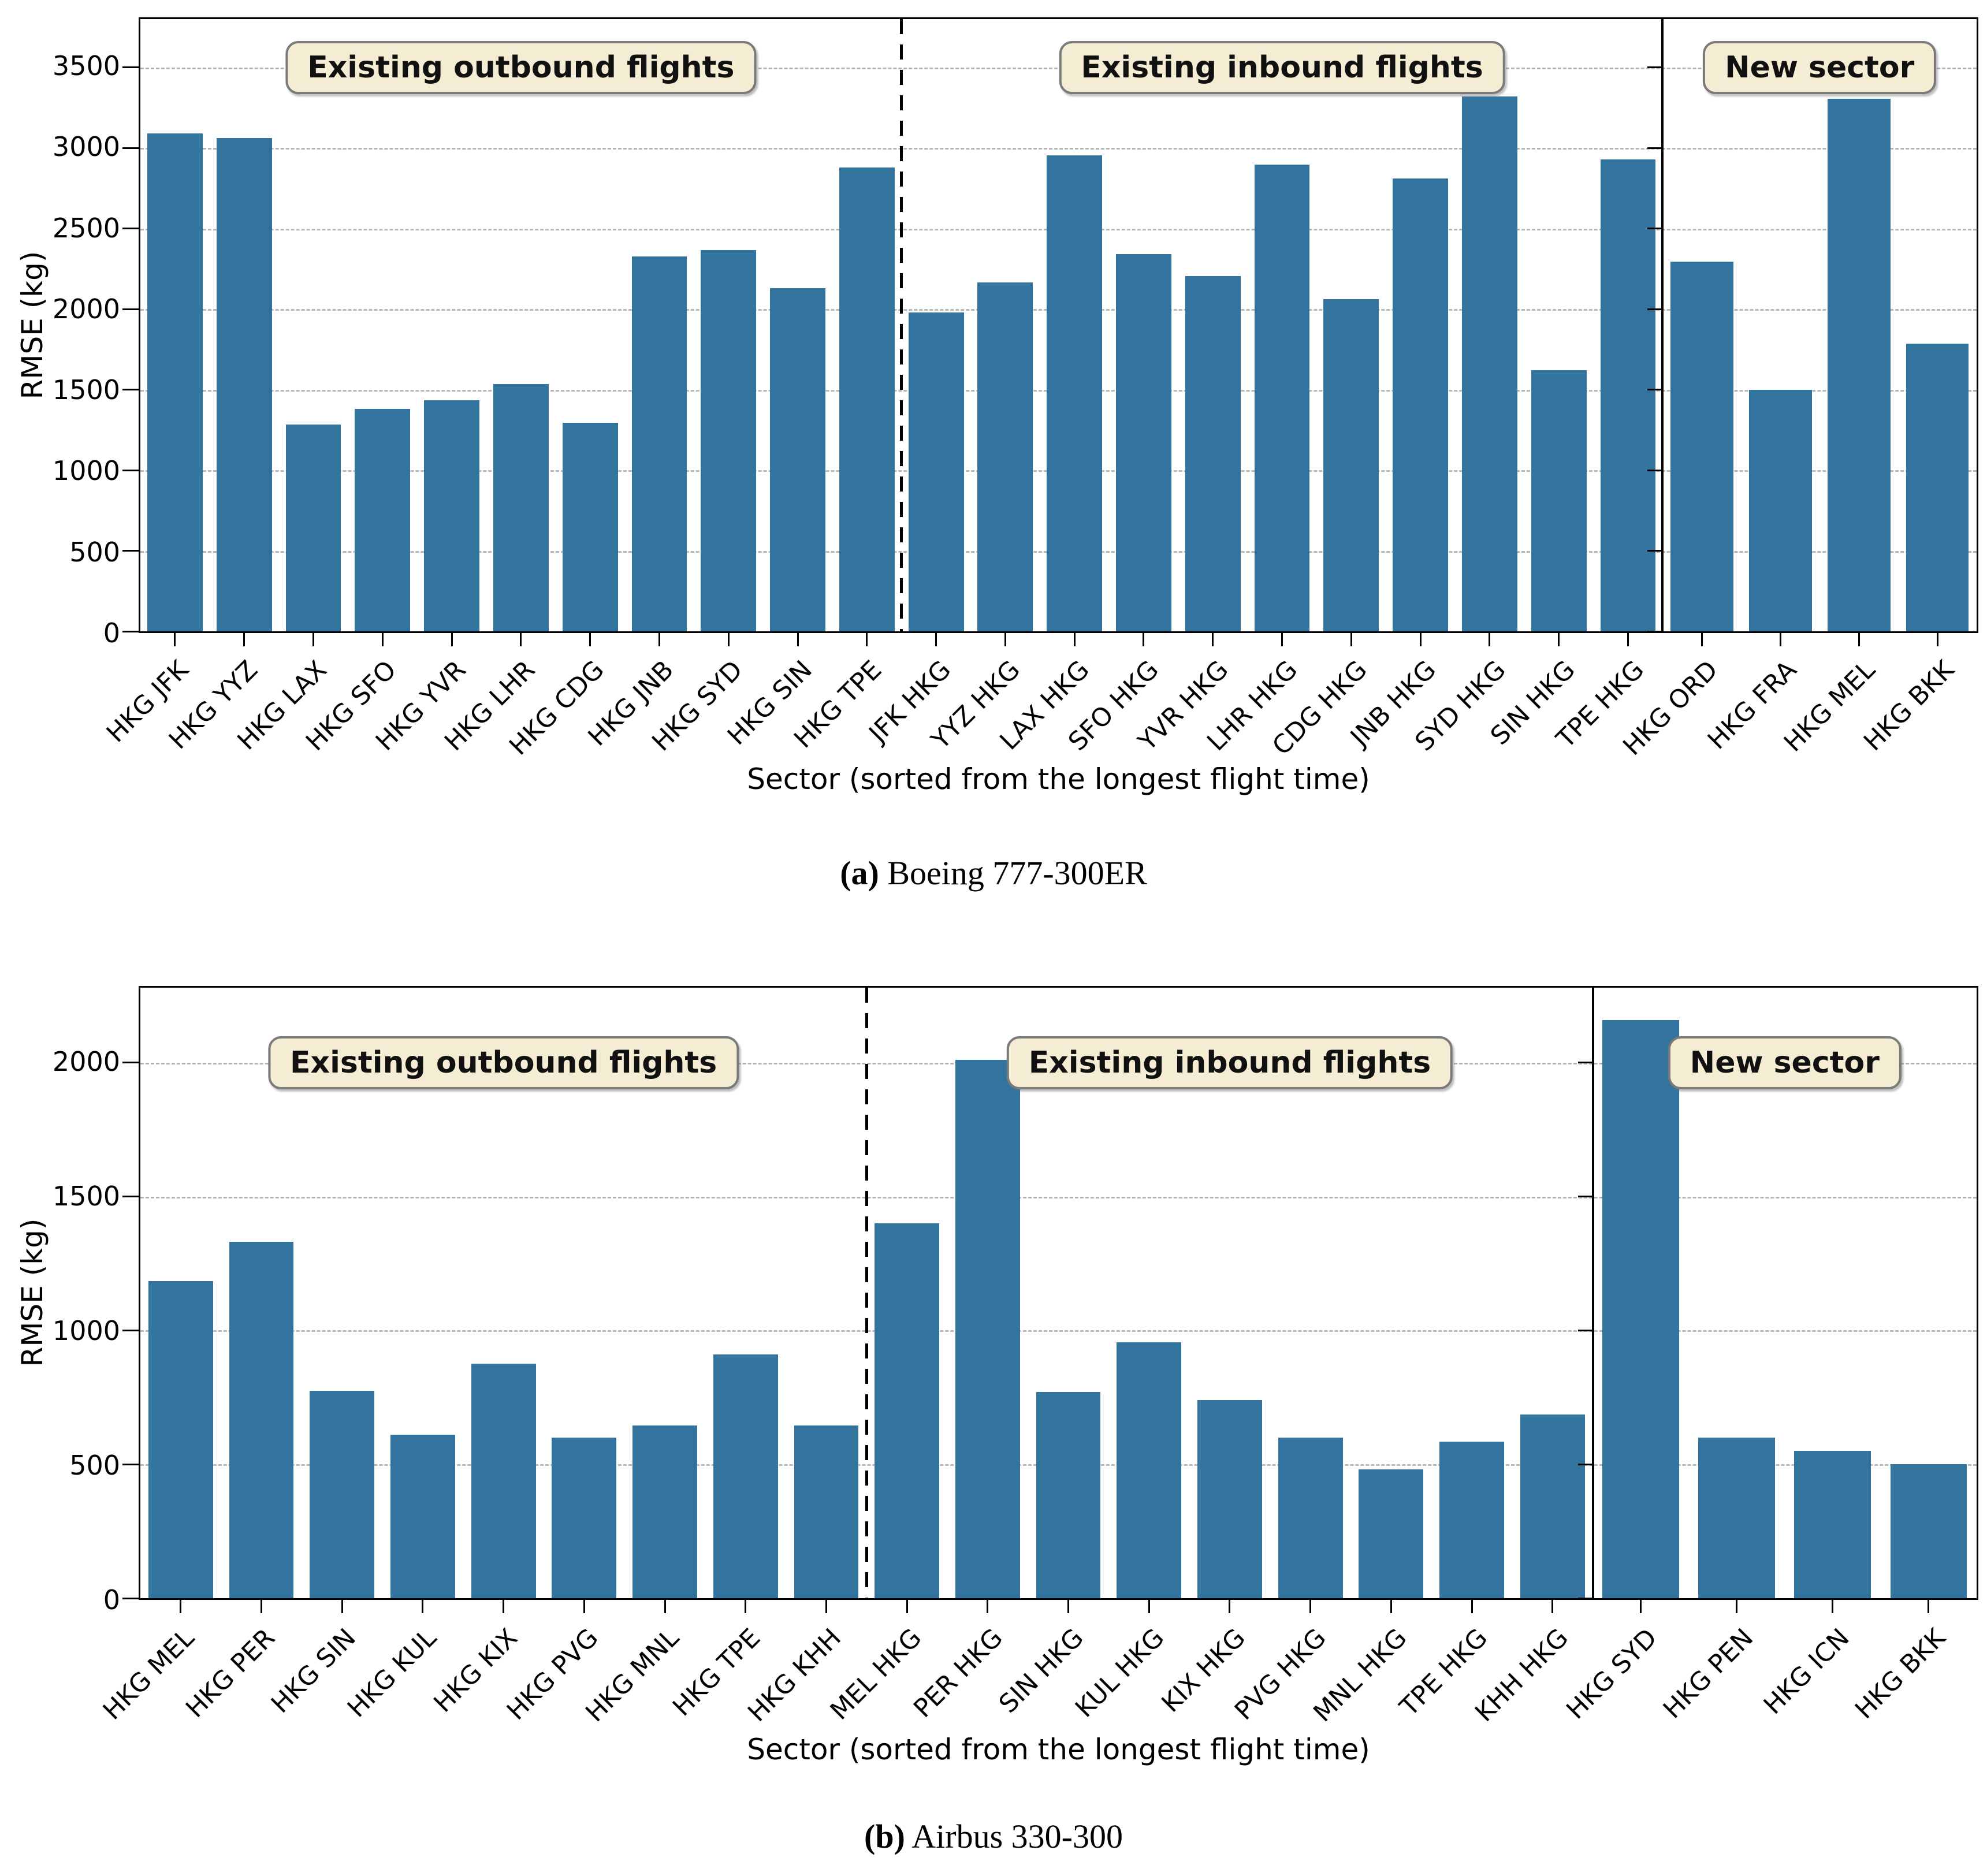 Image resolution: width=1987 pixels, height=1876 pixels. Describe the element at coordinates (1708, 1674) in the screenshot. I see `x-tick-label-text: HKG PEN` at that location.